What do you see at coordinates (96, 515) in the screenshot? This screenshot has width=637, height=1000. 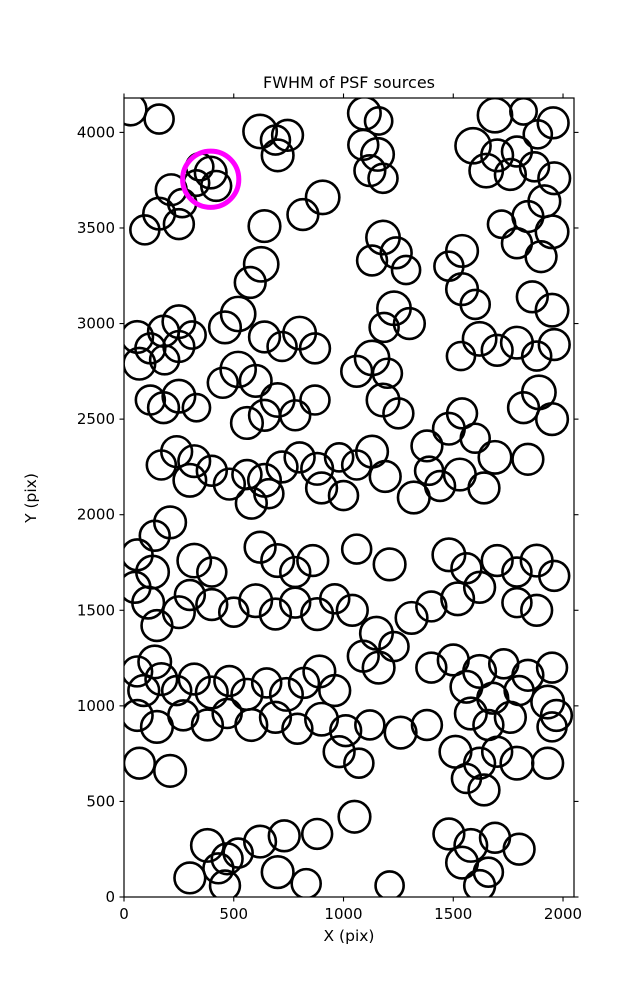 I see `y-tick-label: 2000` at bounding box center [96, 515].